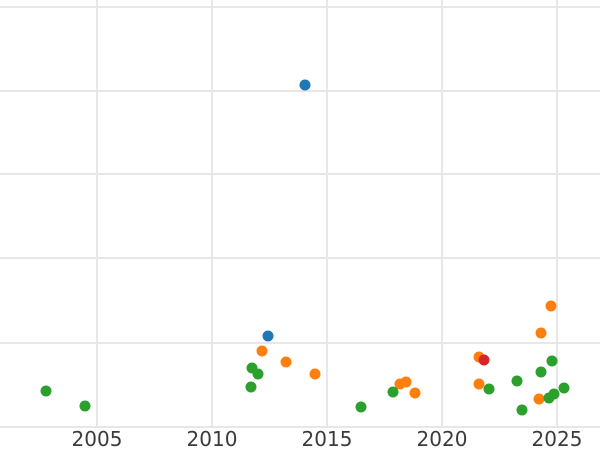  Describe the element at coordinates (212, 438) in the screenshot. I see `x-tick-label: 2010` at that location.